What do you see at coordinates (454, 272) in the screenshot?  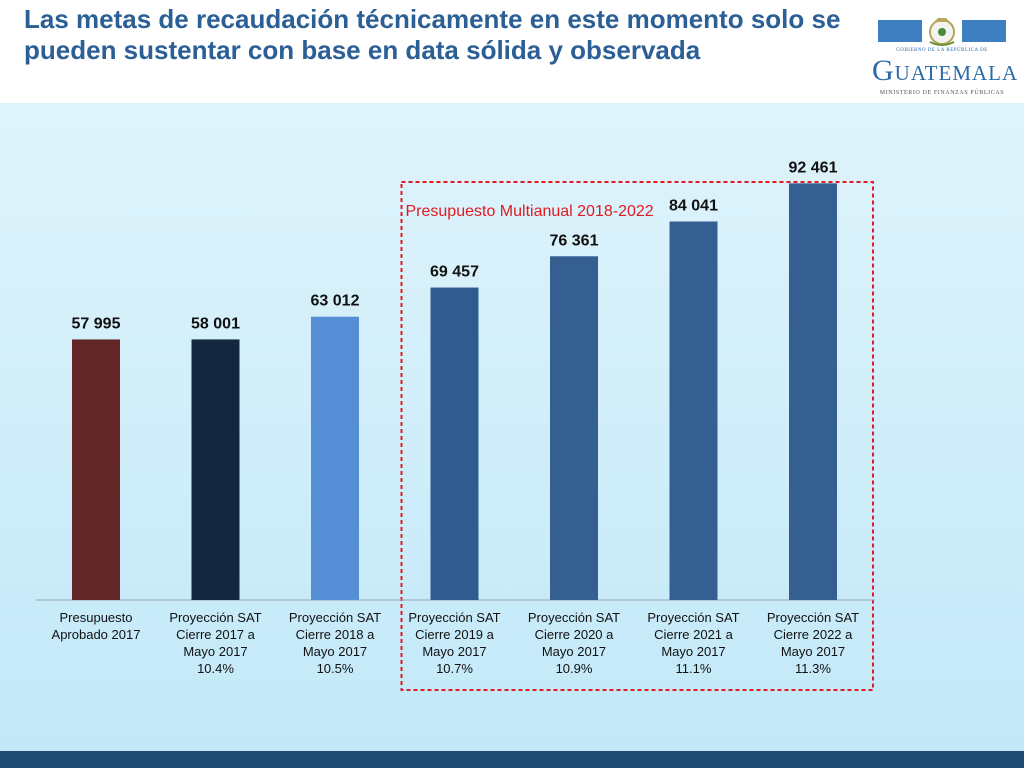 I see `bar-value-label: 69 457` at bounding box center [454, 272].